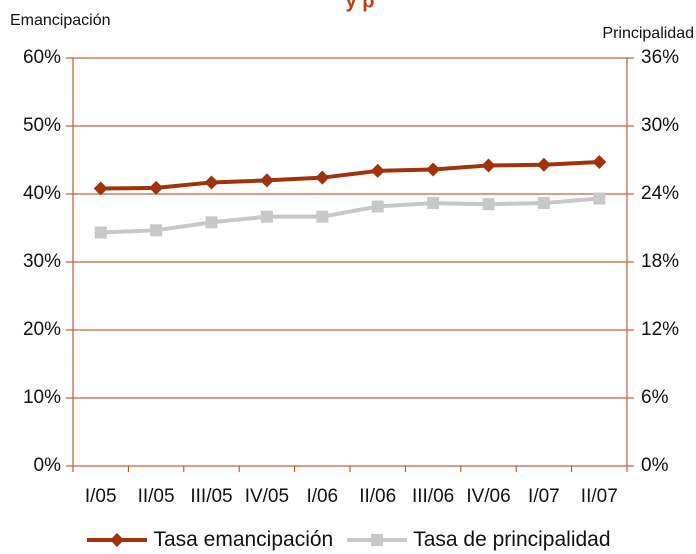  What do you see at coordinates (599, 496) in the screenshot?
I see `x-tick-label: II/07` at bounding box center [599, 496].